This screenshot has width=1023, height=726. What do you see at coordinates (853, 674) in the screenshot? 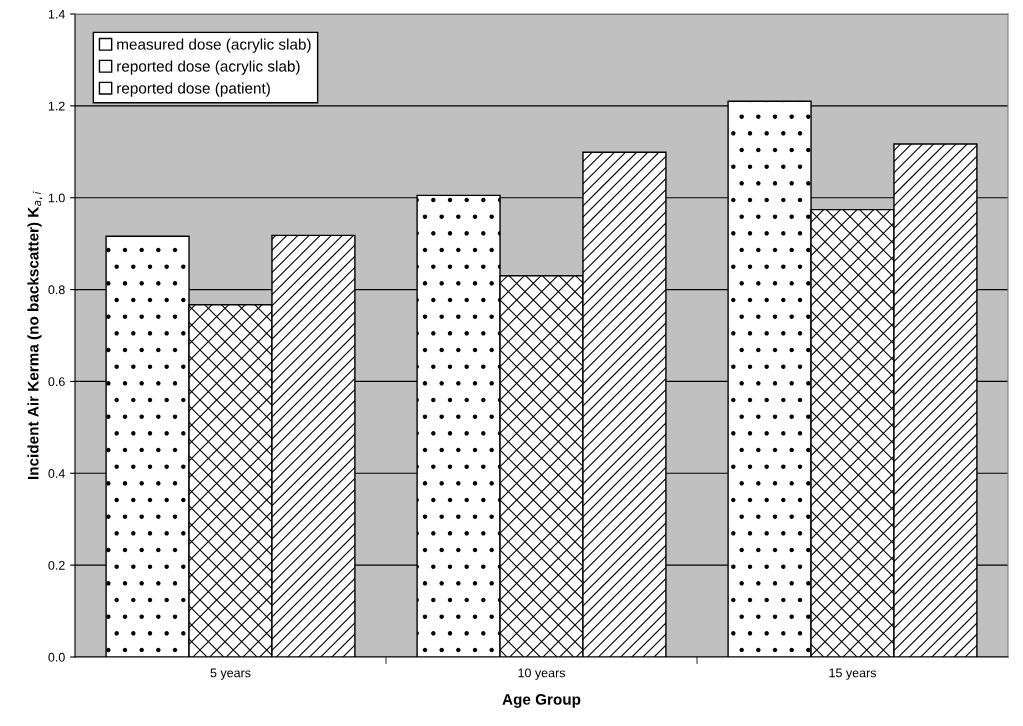
I see `x-tick-label: 15 years` at bounding box center [853, 674].